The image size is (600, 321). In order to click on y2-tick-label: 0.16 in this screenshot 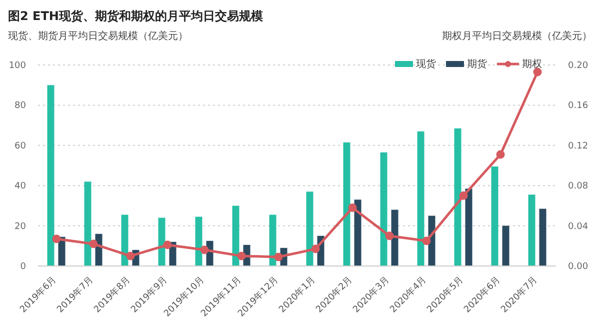, I will do `click(578, 106)`.